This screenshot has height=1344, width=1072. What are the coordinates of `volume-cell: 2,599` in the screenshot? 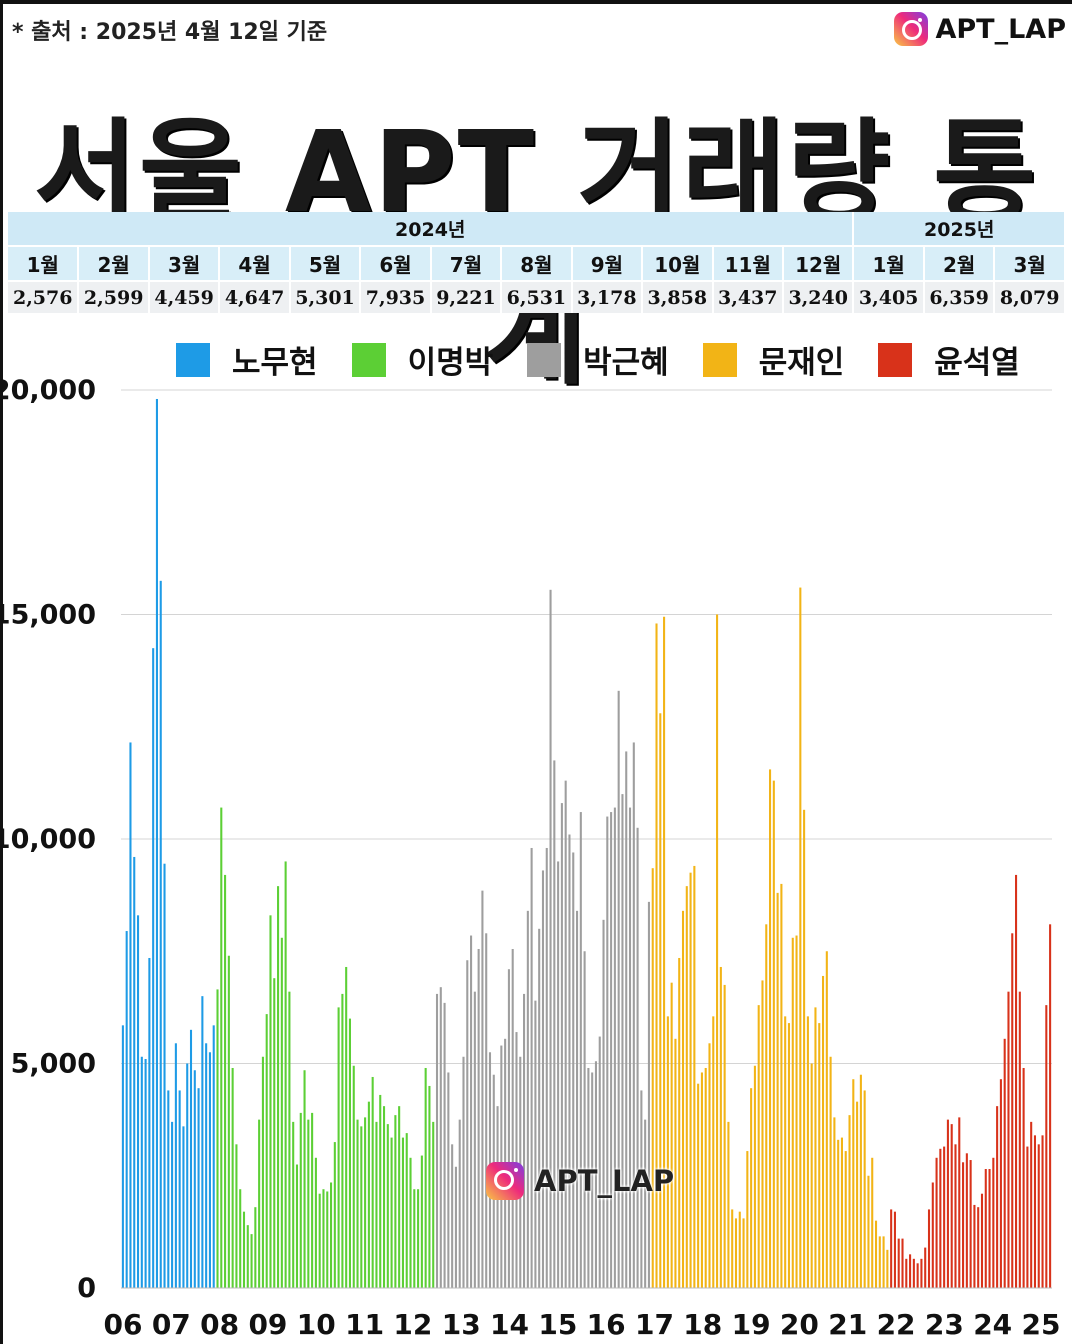 It's located at (114, 296).